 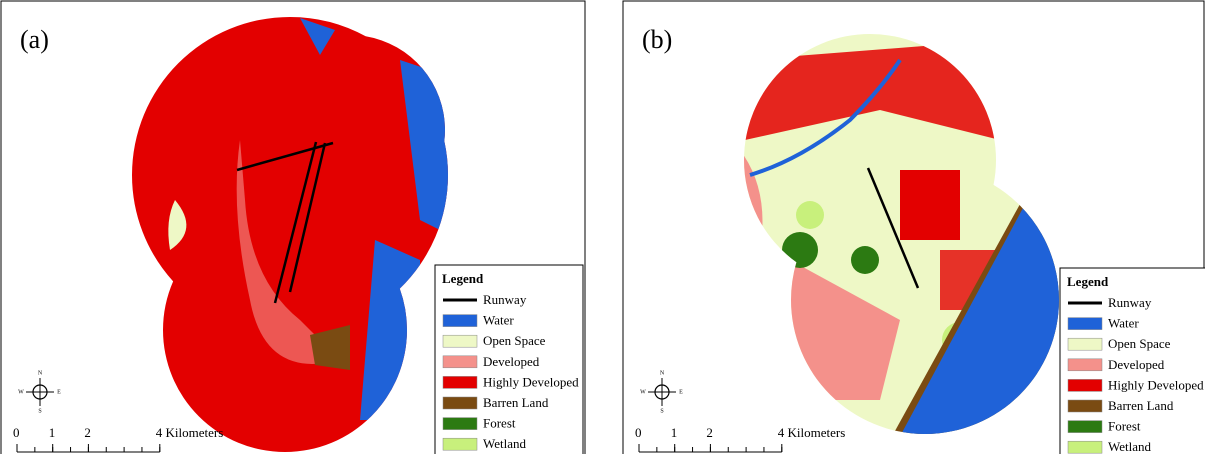 I want to click on river, so click(x=825, y=117).